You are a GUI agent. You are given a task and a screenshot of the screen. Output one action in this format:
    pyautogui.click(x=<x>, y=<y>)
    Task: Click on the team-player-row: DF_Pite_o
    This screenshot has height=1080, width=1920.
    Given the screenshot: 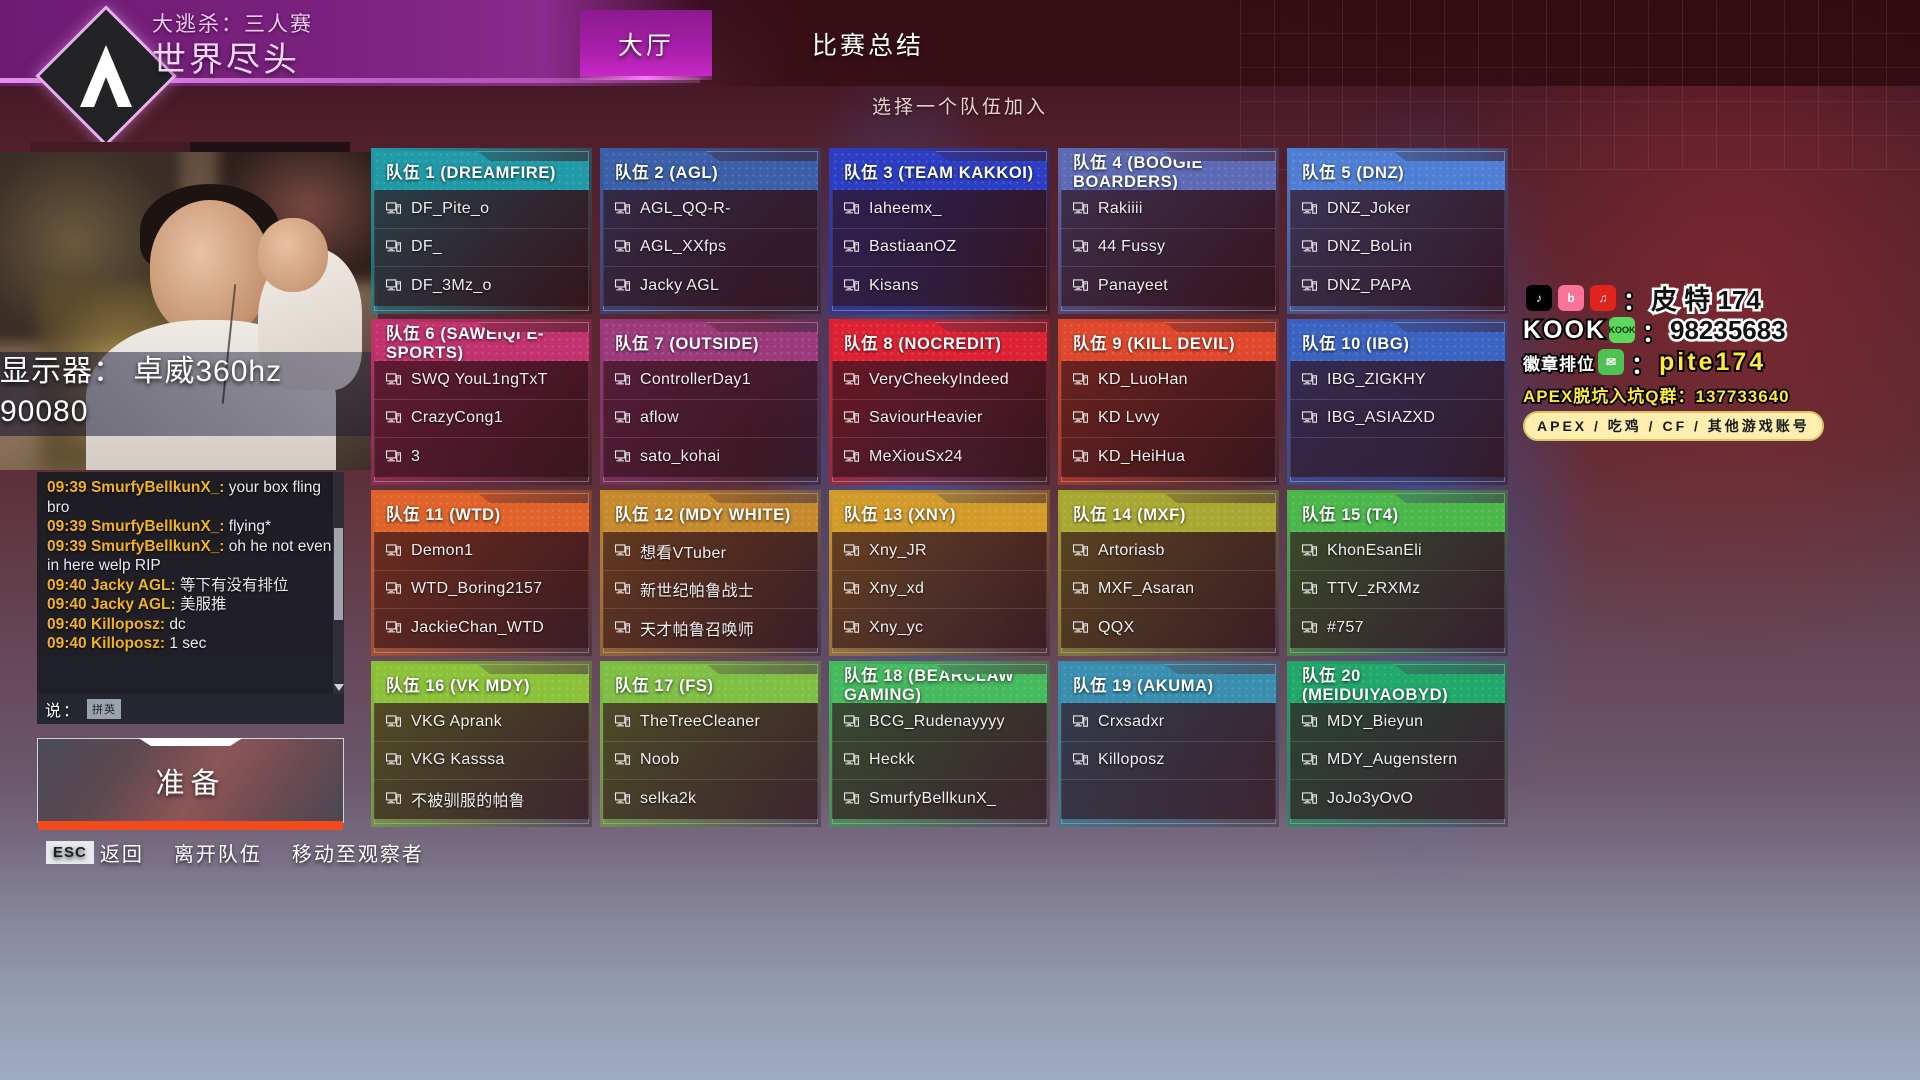 What is the action you would take?
    pyautogui.click(x=481, y=209)
    